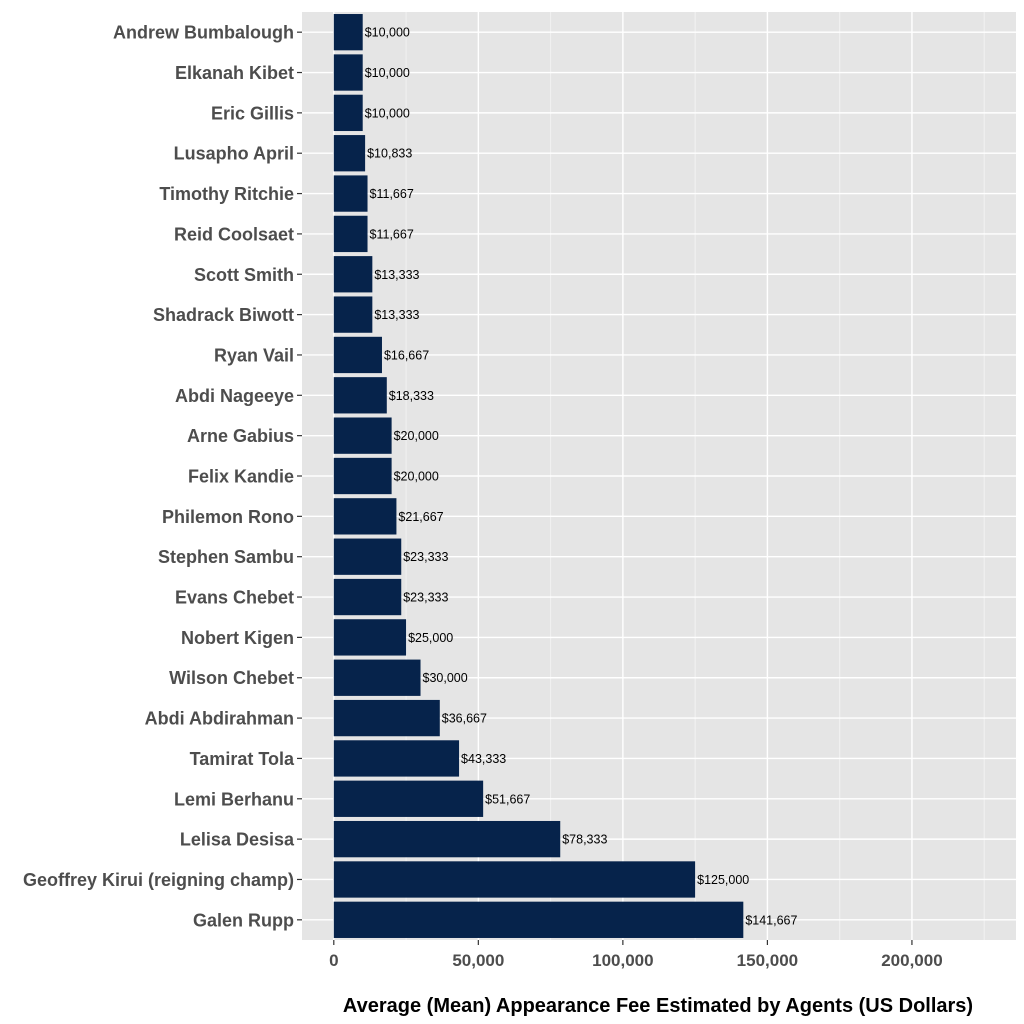 The height and width of the screenshot is (1024, 1024). I want to click on data-label: $21,667, so click(420, 517).